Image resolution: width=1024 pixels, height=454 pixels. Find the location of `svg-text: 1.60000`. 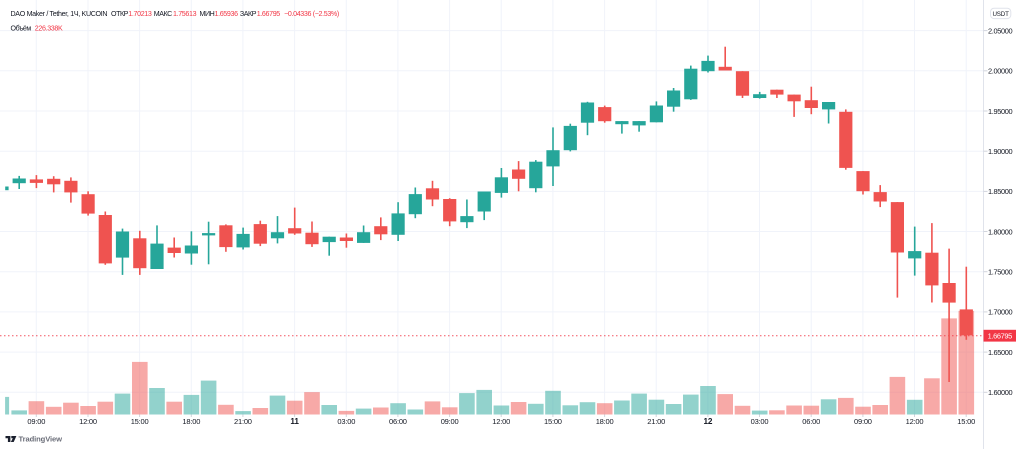

svg-text: 1.60000 is located at coordinates (1000, 392).